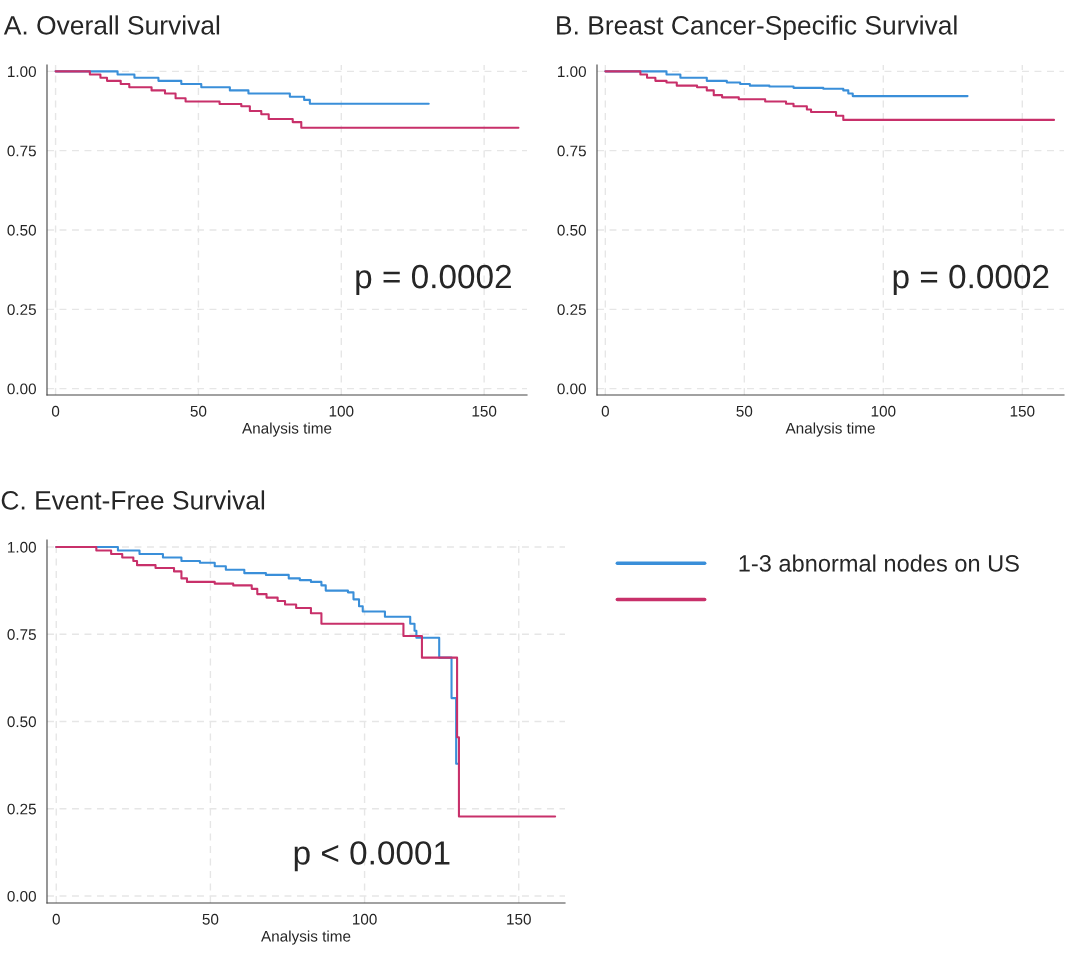  I want to click on chart-title: C. Event-Free Survival, so click(133, 500).